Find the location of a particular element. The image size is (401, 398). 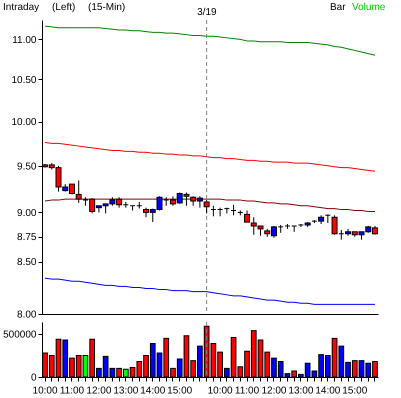

y-tick-label: 9.50 is located at coordinates (27, 166).